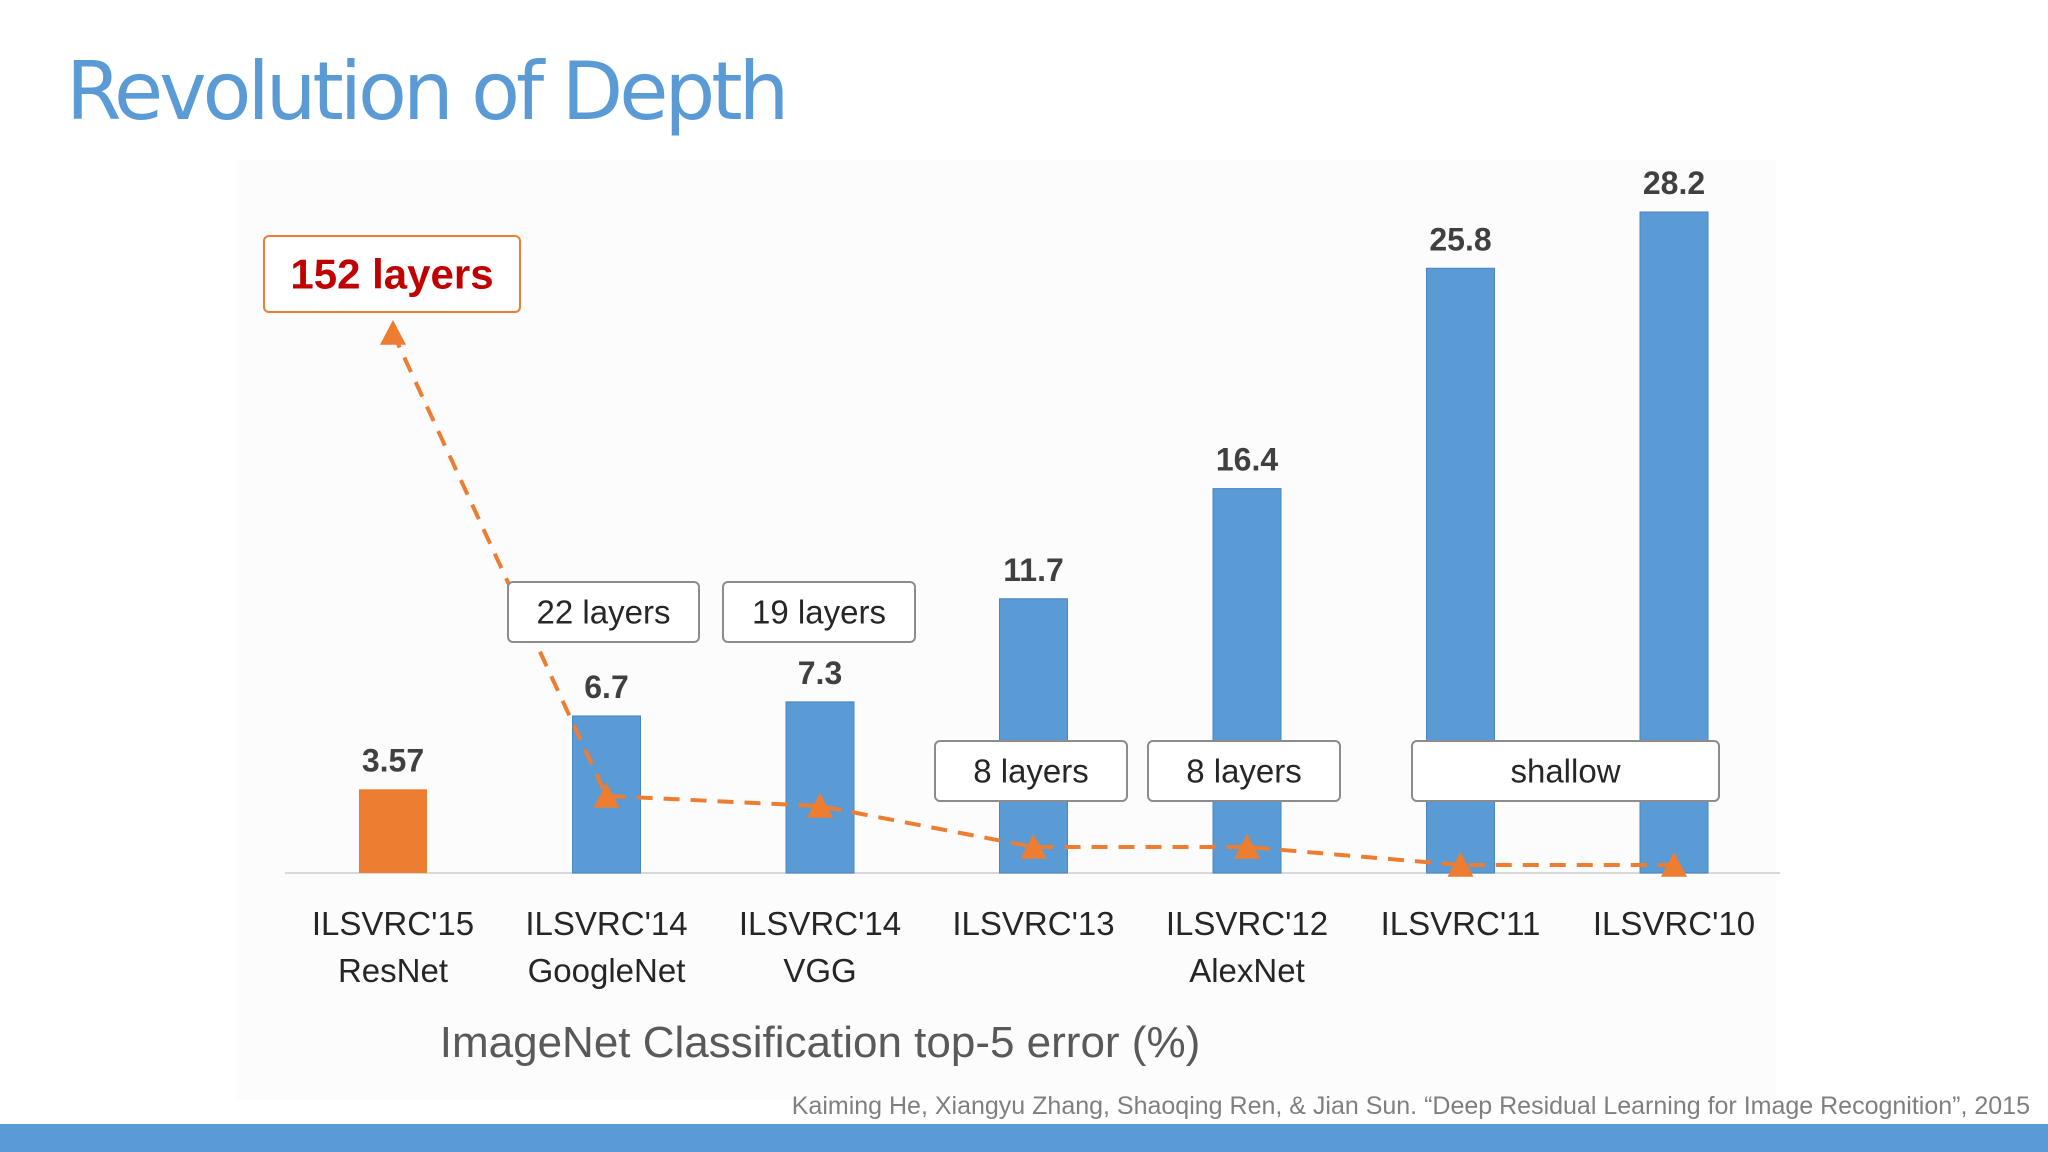 This screenshot has height=1152, width=2048. What do you see at coordinates (1247, 970) in the screenshot?
I see `x-tick-label: AlexNet` at bounding box center [1247, 970].